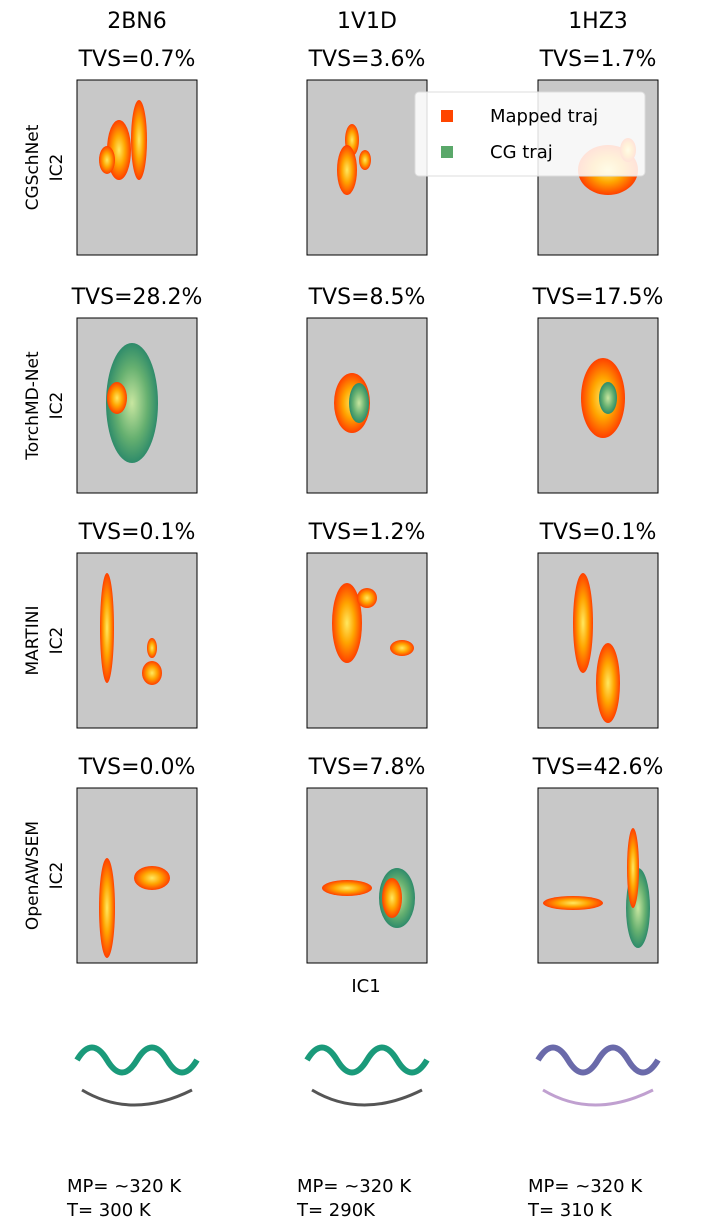 The width and height of the screenshot is (701, 1225). I want to click on tvs-label: TVS=0.7%, so click(137, 59).